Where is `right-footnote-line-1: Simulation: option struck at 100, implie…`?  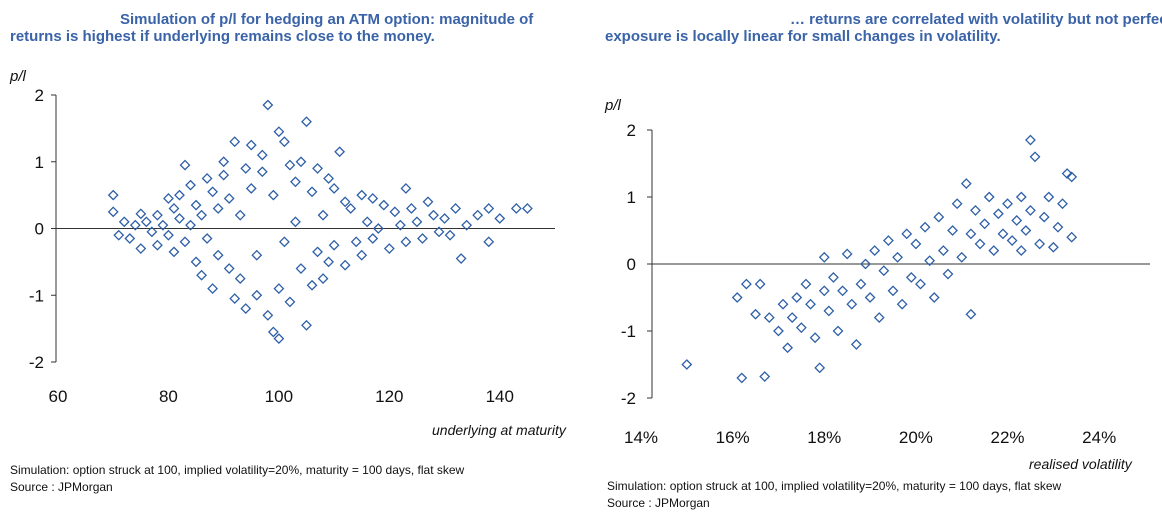 right-footnote-line-1: Simulation: option struck at 100, implie… is located at coordinates (834, 486).